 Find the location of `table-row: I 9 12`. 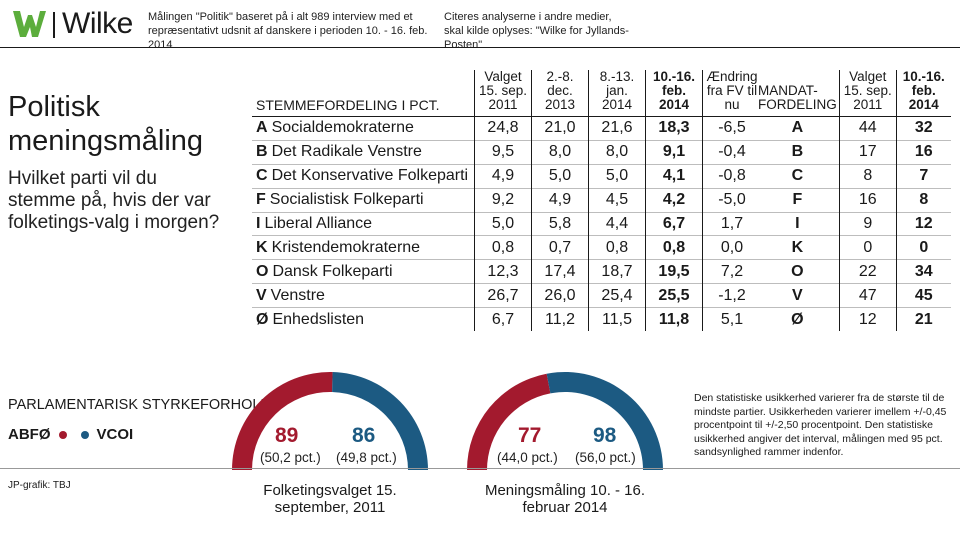

table-row: I 9 12 is located at coordinates (853, 223).